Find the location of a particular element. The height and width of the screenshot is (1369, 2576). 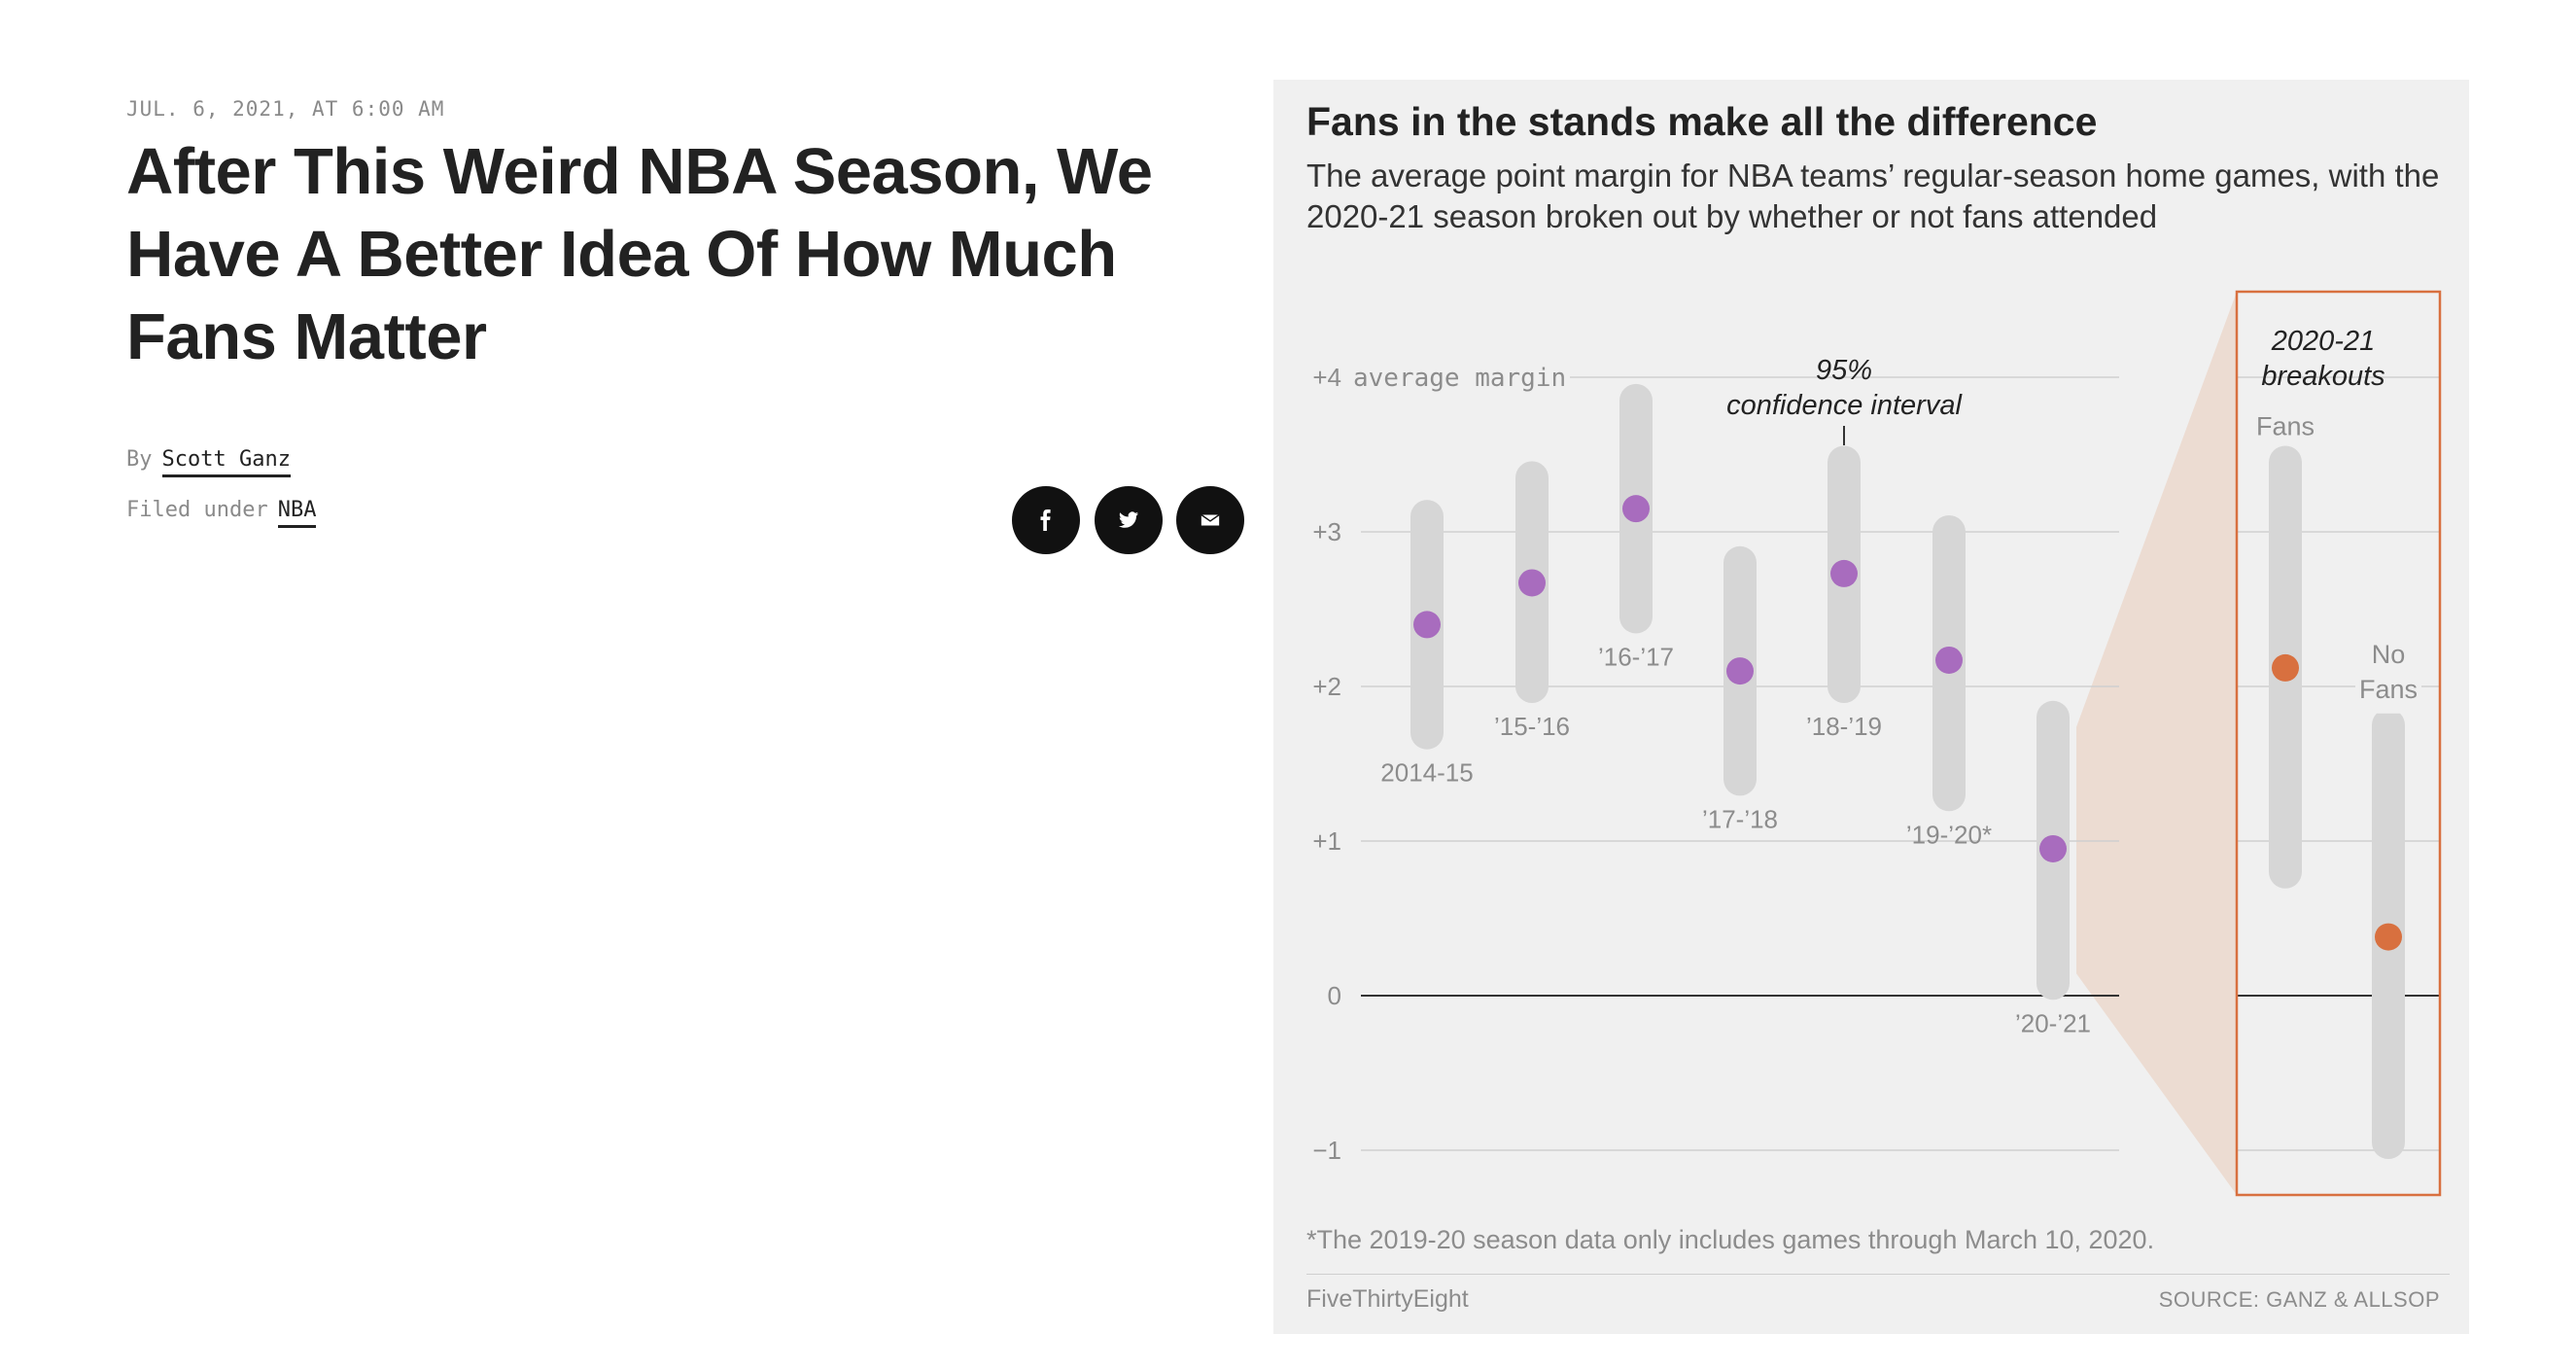

byline: By Scott Ganz is located at coordinates (208, 462).